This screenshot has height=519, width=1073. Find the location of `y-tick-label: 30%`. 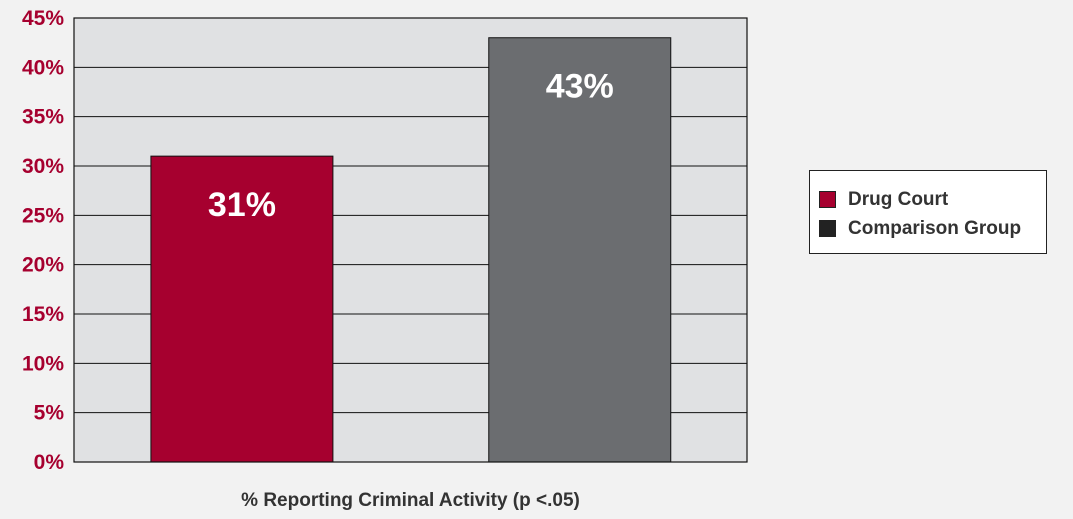

y-tick-label: 30% is located at coordinates (43, 166).